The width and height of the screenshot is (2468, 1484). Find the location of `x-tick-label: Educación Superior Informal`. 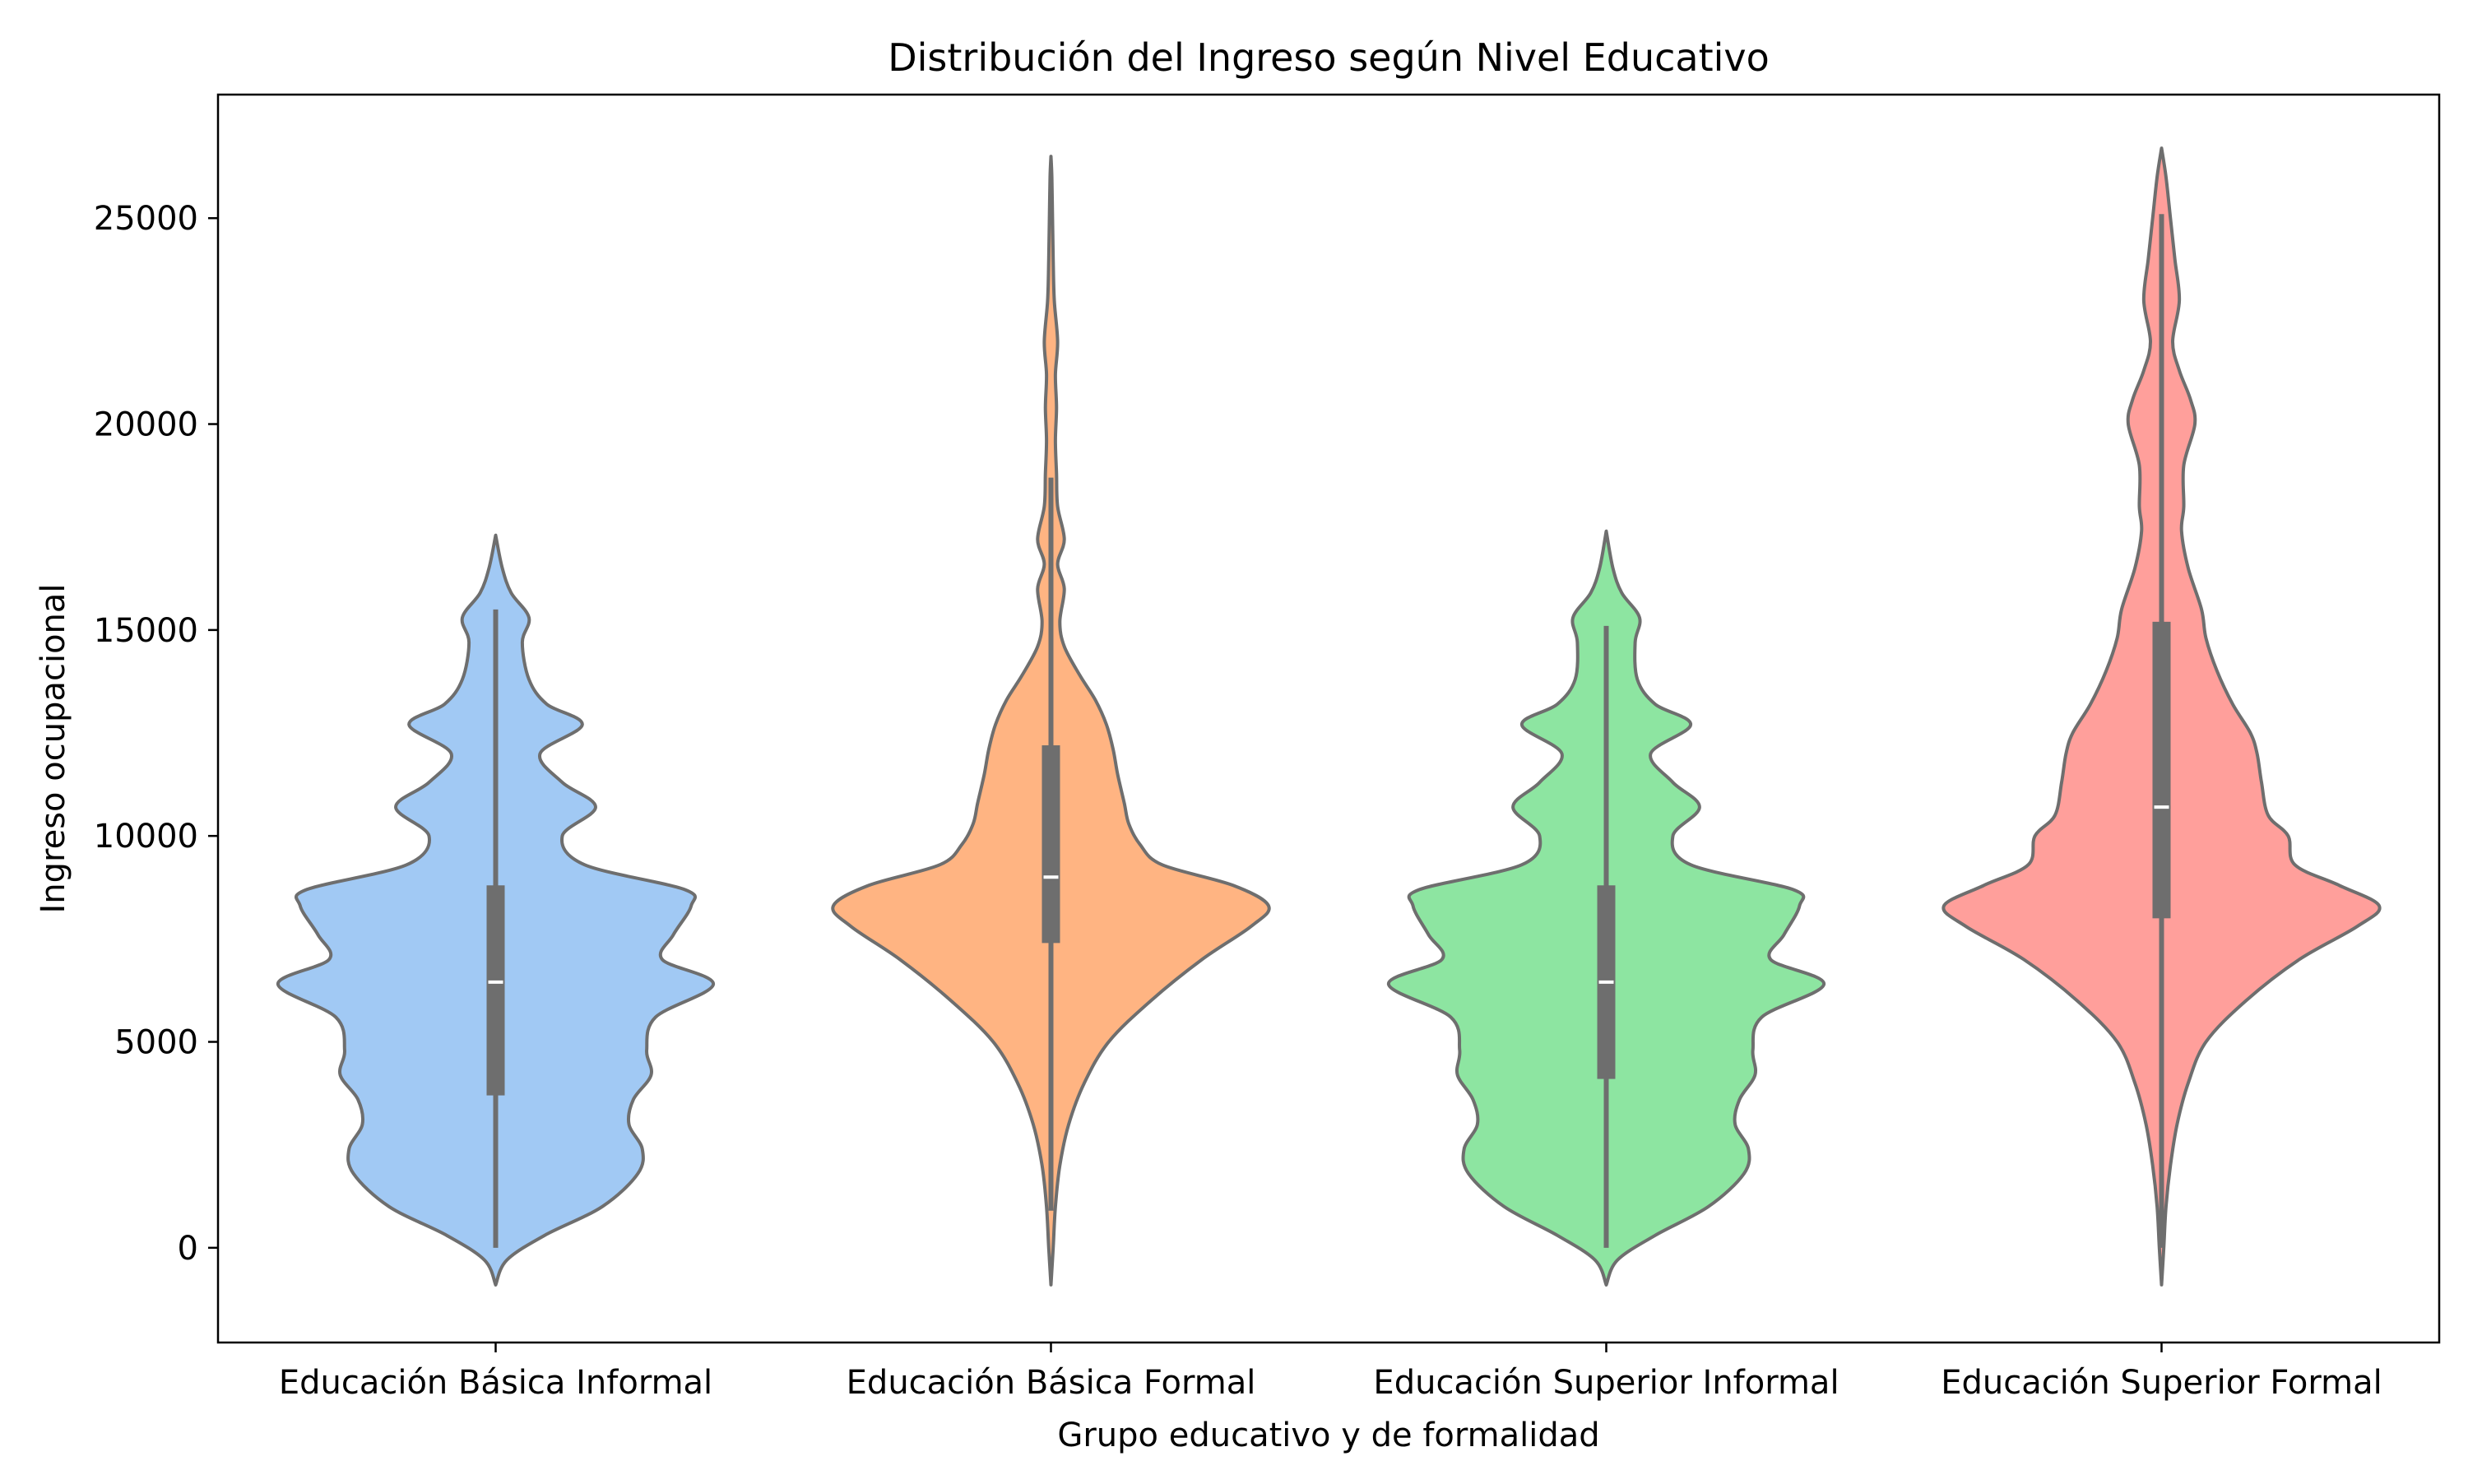

x-tick-label: Educación Superior Informal is located at coordinates (1606, 1383).